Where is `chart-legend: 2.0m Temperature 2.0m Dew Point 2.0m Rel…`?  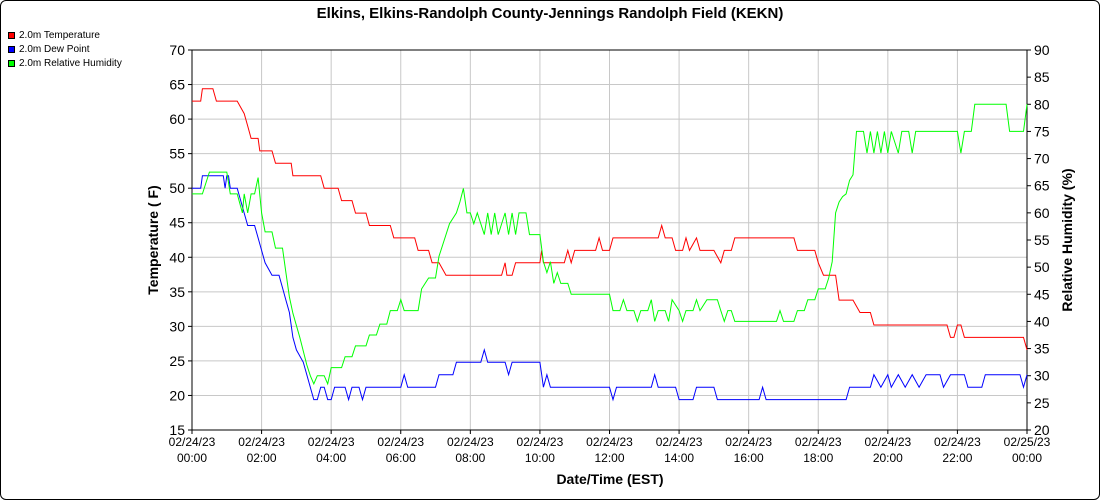 chart-legend: 2.0m Temperature 2.0m Dew Point 2.0m Rel… is located at coordinates (65, 49).